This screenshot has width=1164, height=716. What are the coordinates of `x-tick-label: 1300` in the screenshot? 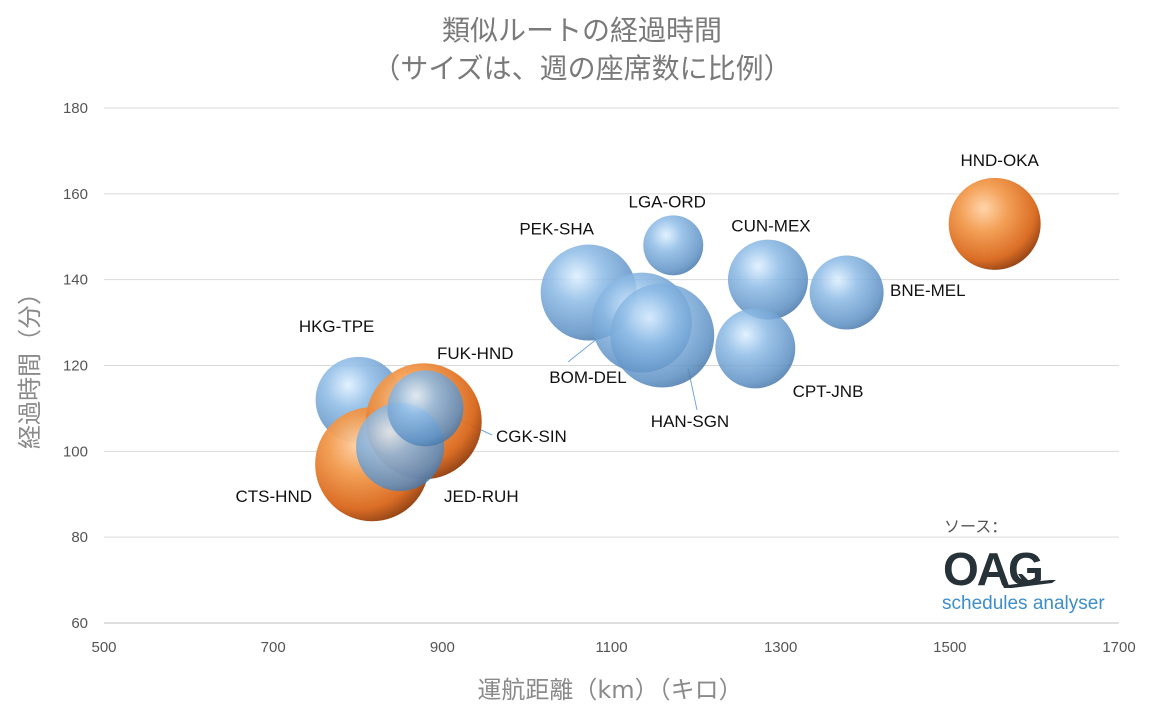 It's located at (780, 647).